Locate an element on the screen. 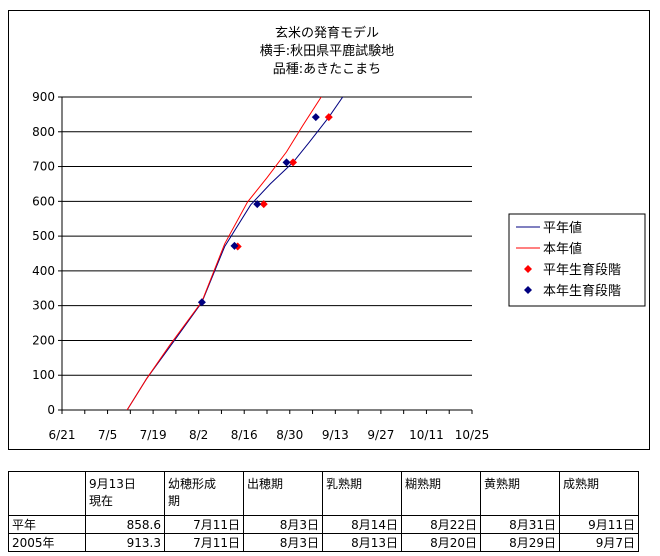 The width and height of the screenshot is (660, 556). x-tick-label: 9/27 is located at coordinates (380, 435).